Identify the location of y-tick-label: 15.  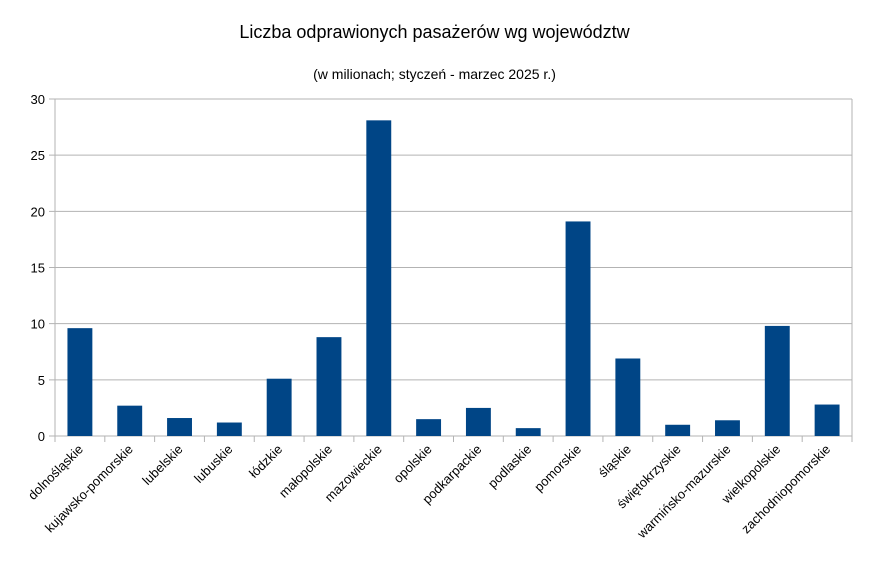
(38, 268).